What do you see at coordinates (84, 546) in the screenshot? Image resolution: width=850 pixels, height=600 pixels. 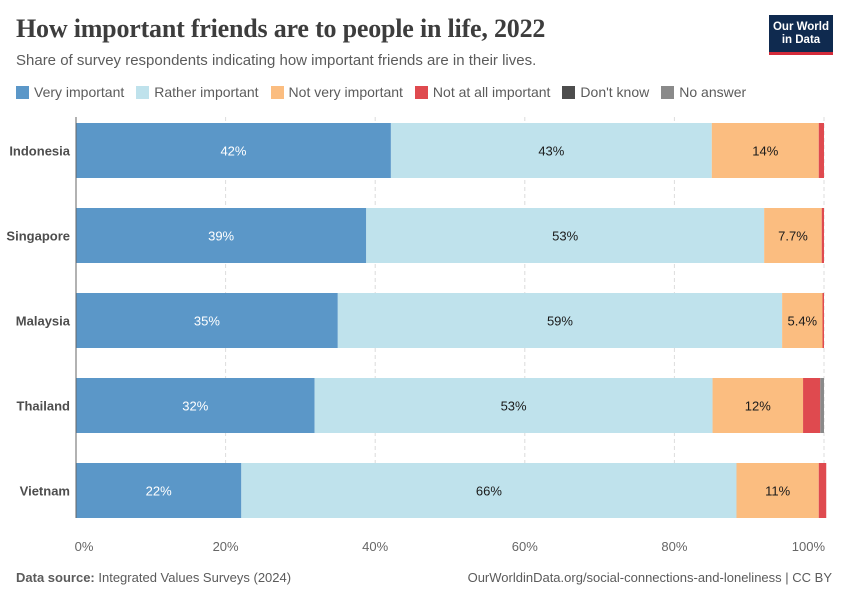 I see `x-tick-label: 0%` at bounding box center [84, 546].